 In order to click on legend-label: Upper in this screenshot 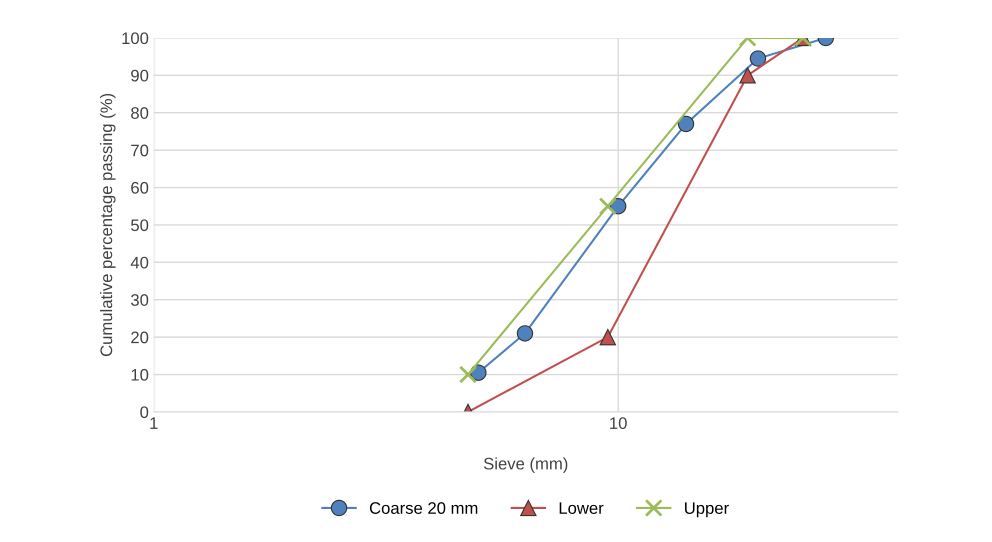, I will do `click(707, 510)`.